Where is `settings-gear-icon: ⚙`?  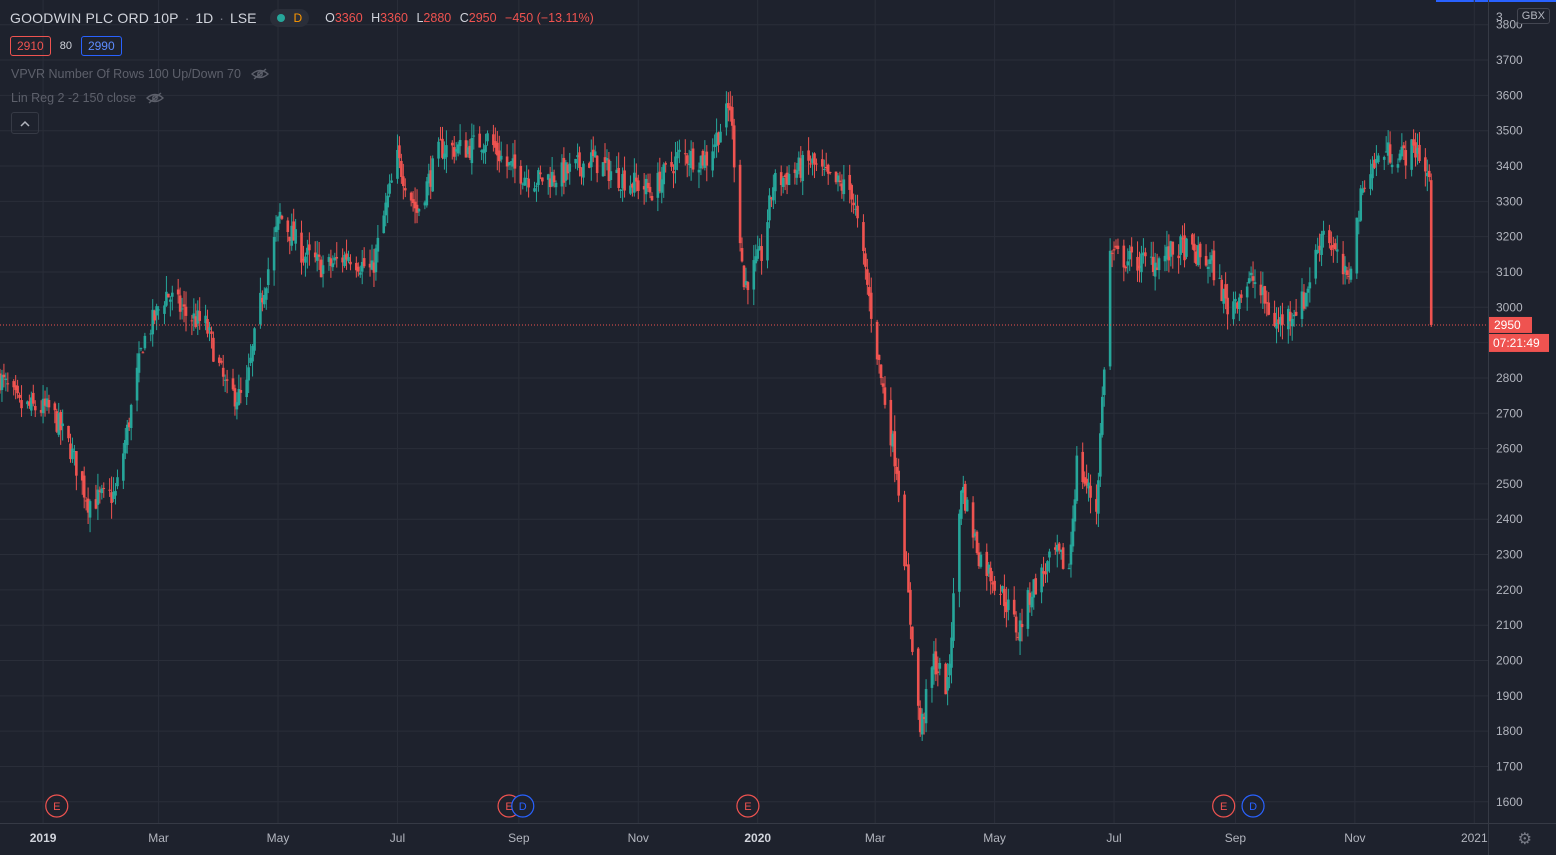
settings-gear-icon: ⚙ is located at coordinates (1524, 839).